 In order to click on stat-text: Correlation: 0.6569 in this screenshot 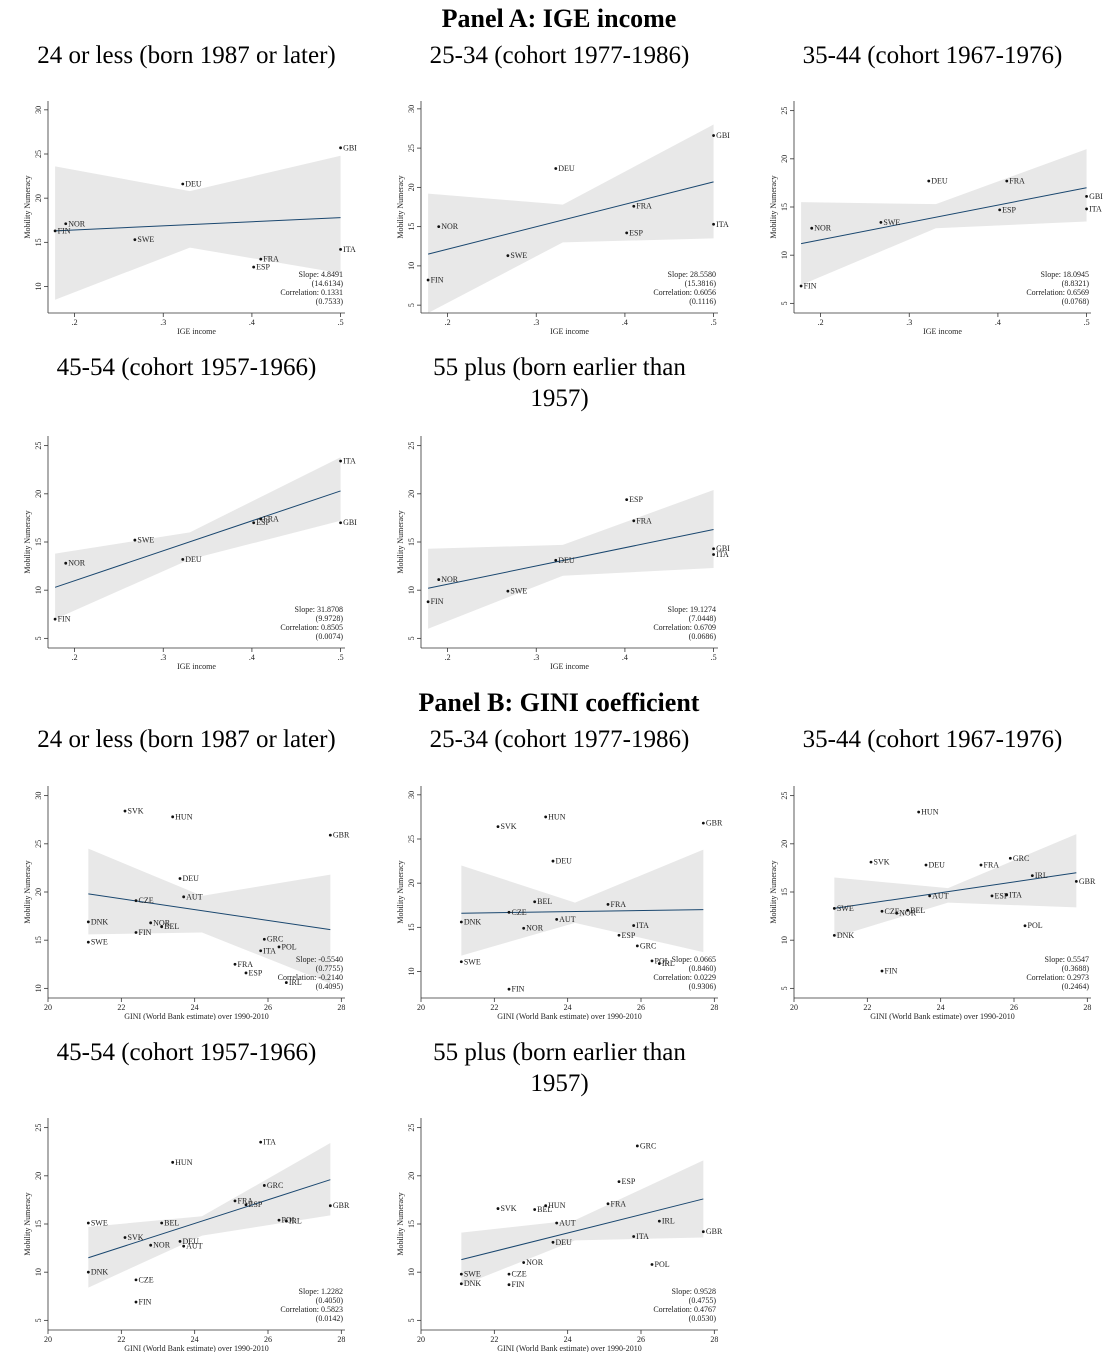, I will do `click(1057, 292)`.